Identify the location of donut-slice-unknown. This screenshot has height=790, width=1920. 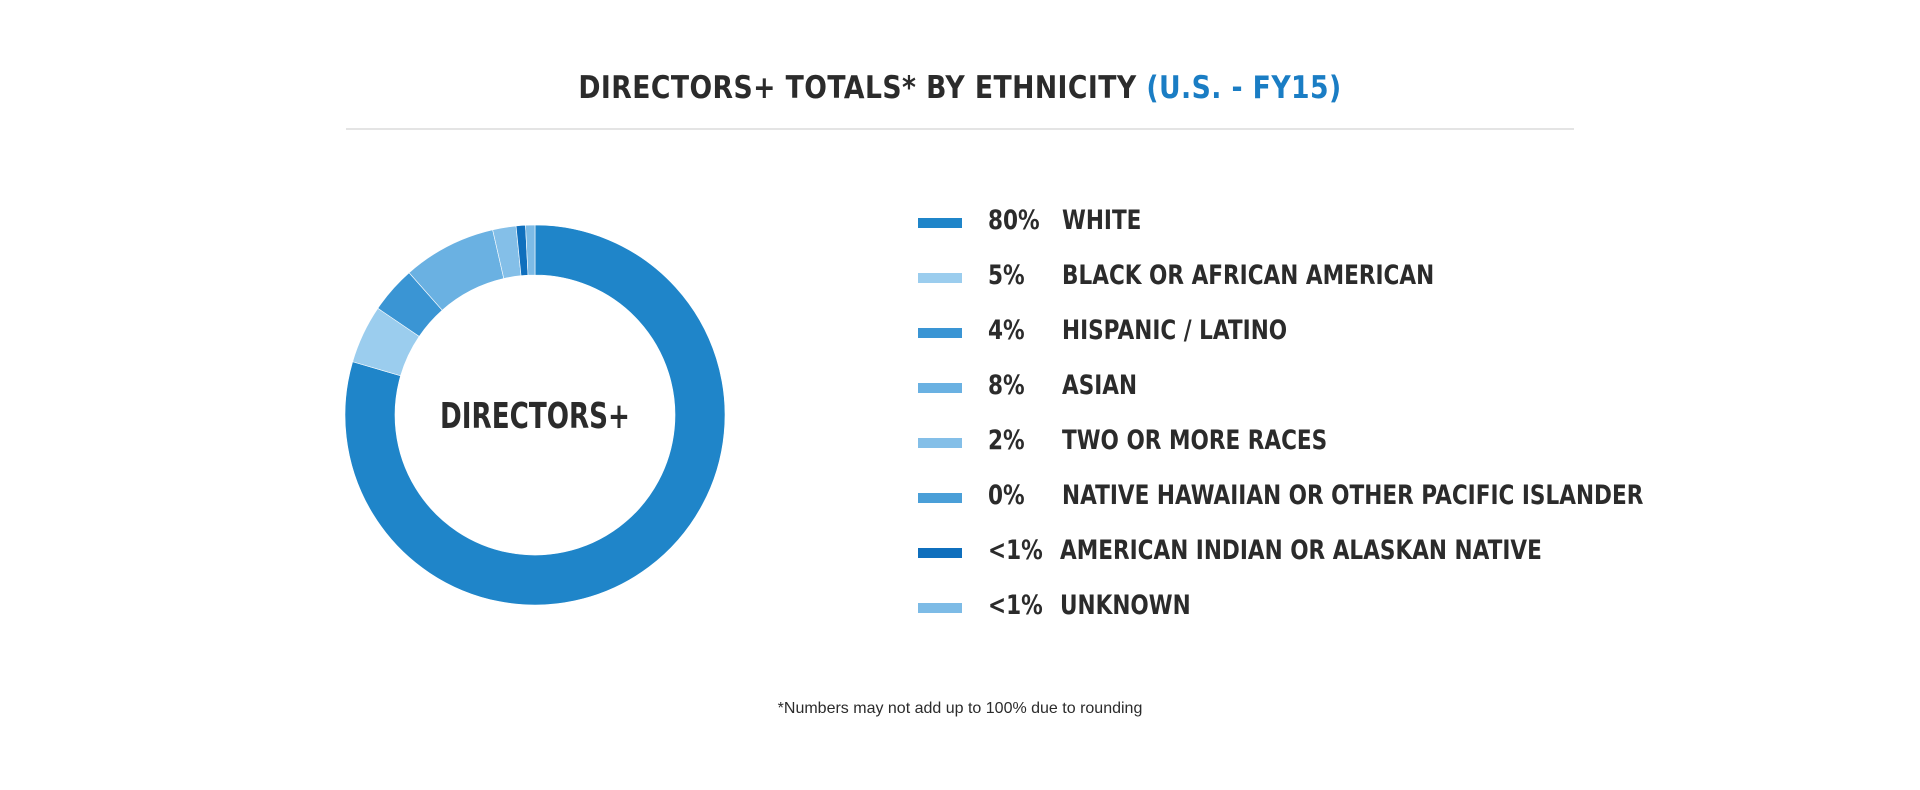
(530, 250).